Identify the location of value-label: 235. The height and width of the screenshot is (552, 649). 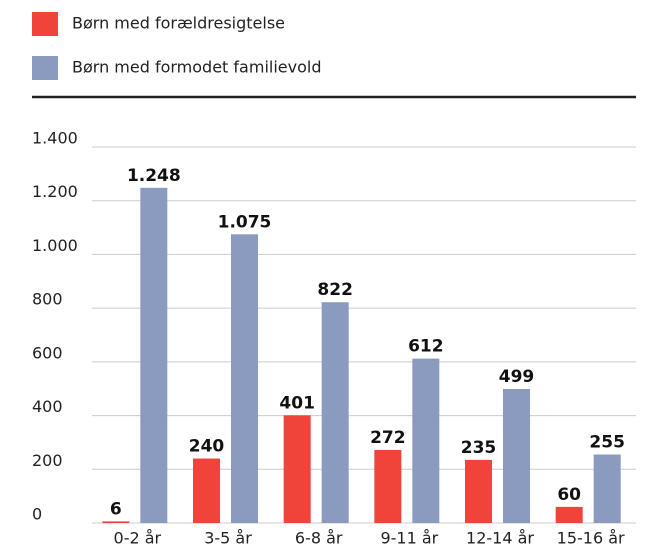
(479, 448).